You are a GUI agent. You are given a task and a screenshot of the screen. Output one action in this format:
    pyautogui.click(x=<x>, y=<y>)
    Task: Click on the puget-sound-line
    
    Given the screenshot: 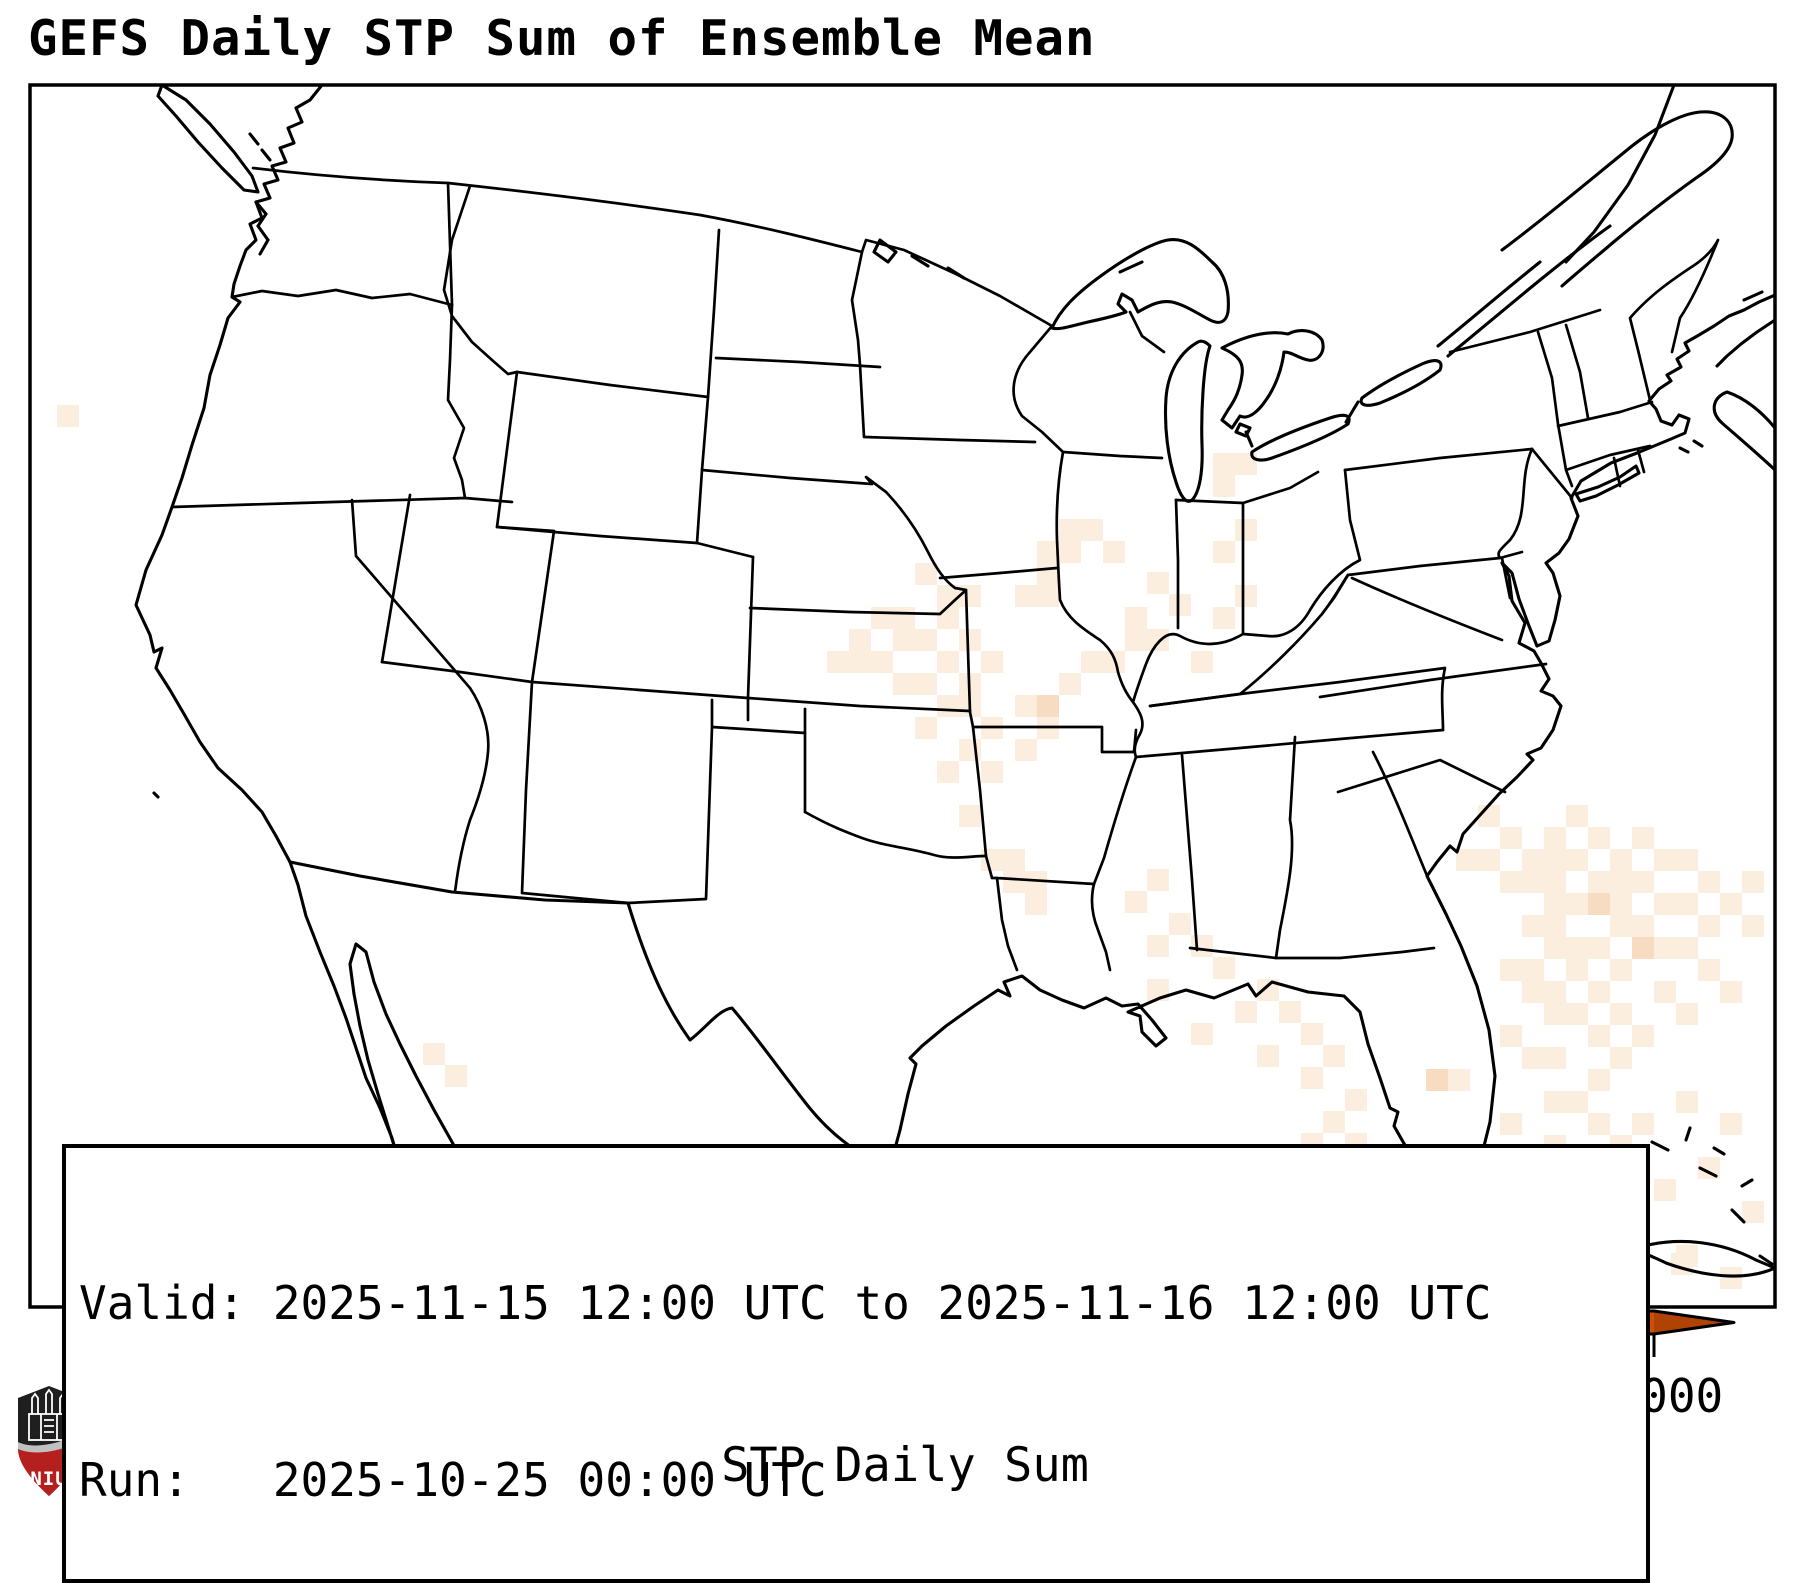 What is the action you would take?
    pyautogui.click(x=262, y=228)
    